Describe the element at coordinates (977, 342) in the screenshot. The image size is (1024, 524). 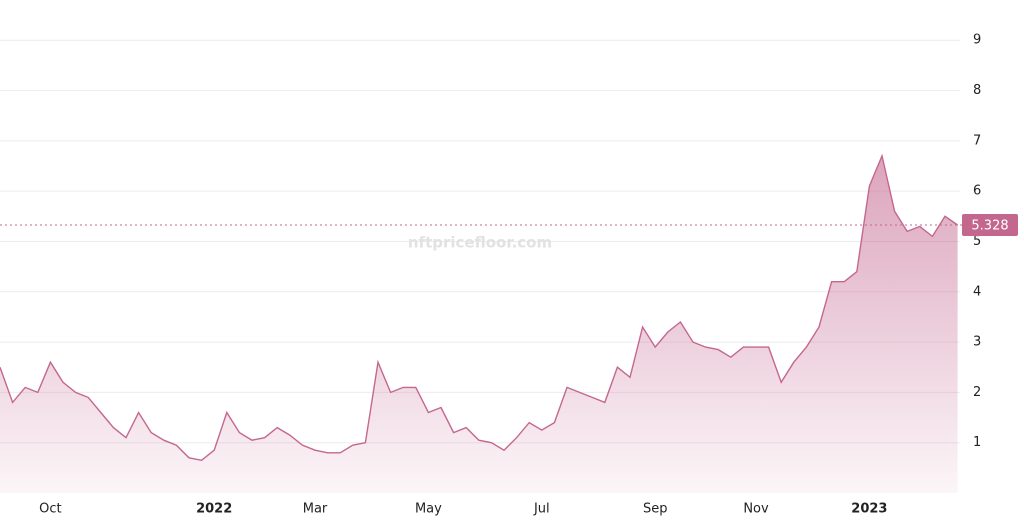
I see `y-tick-label: 3` at that location.